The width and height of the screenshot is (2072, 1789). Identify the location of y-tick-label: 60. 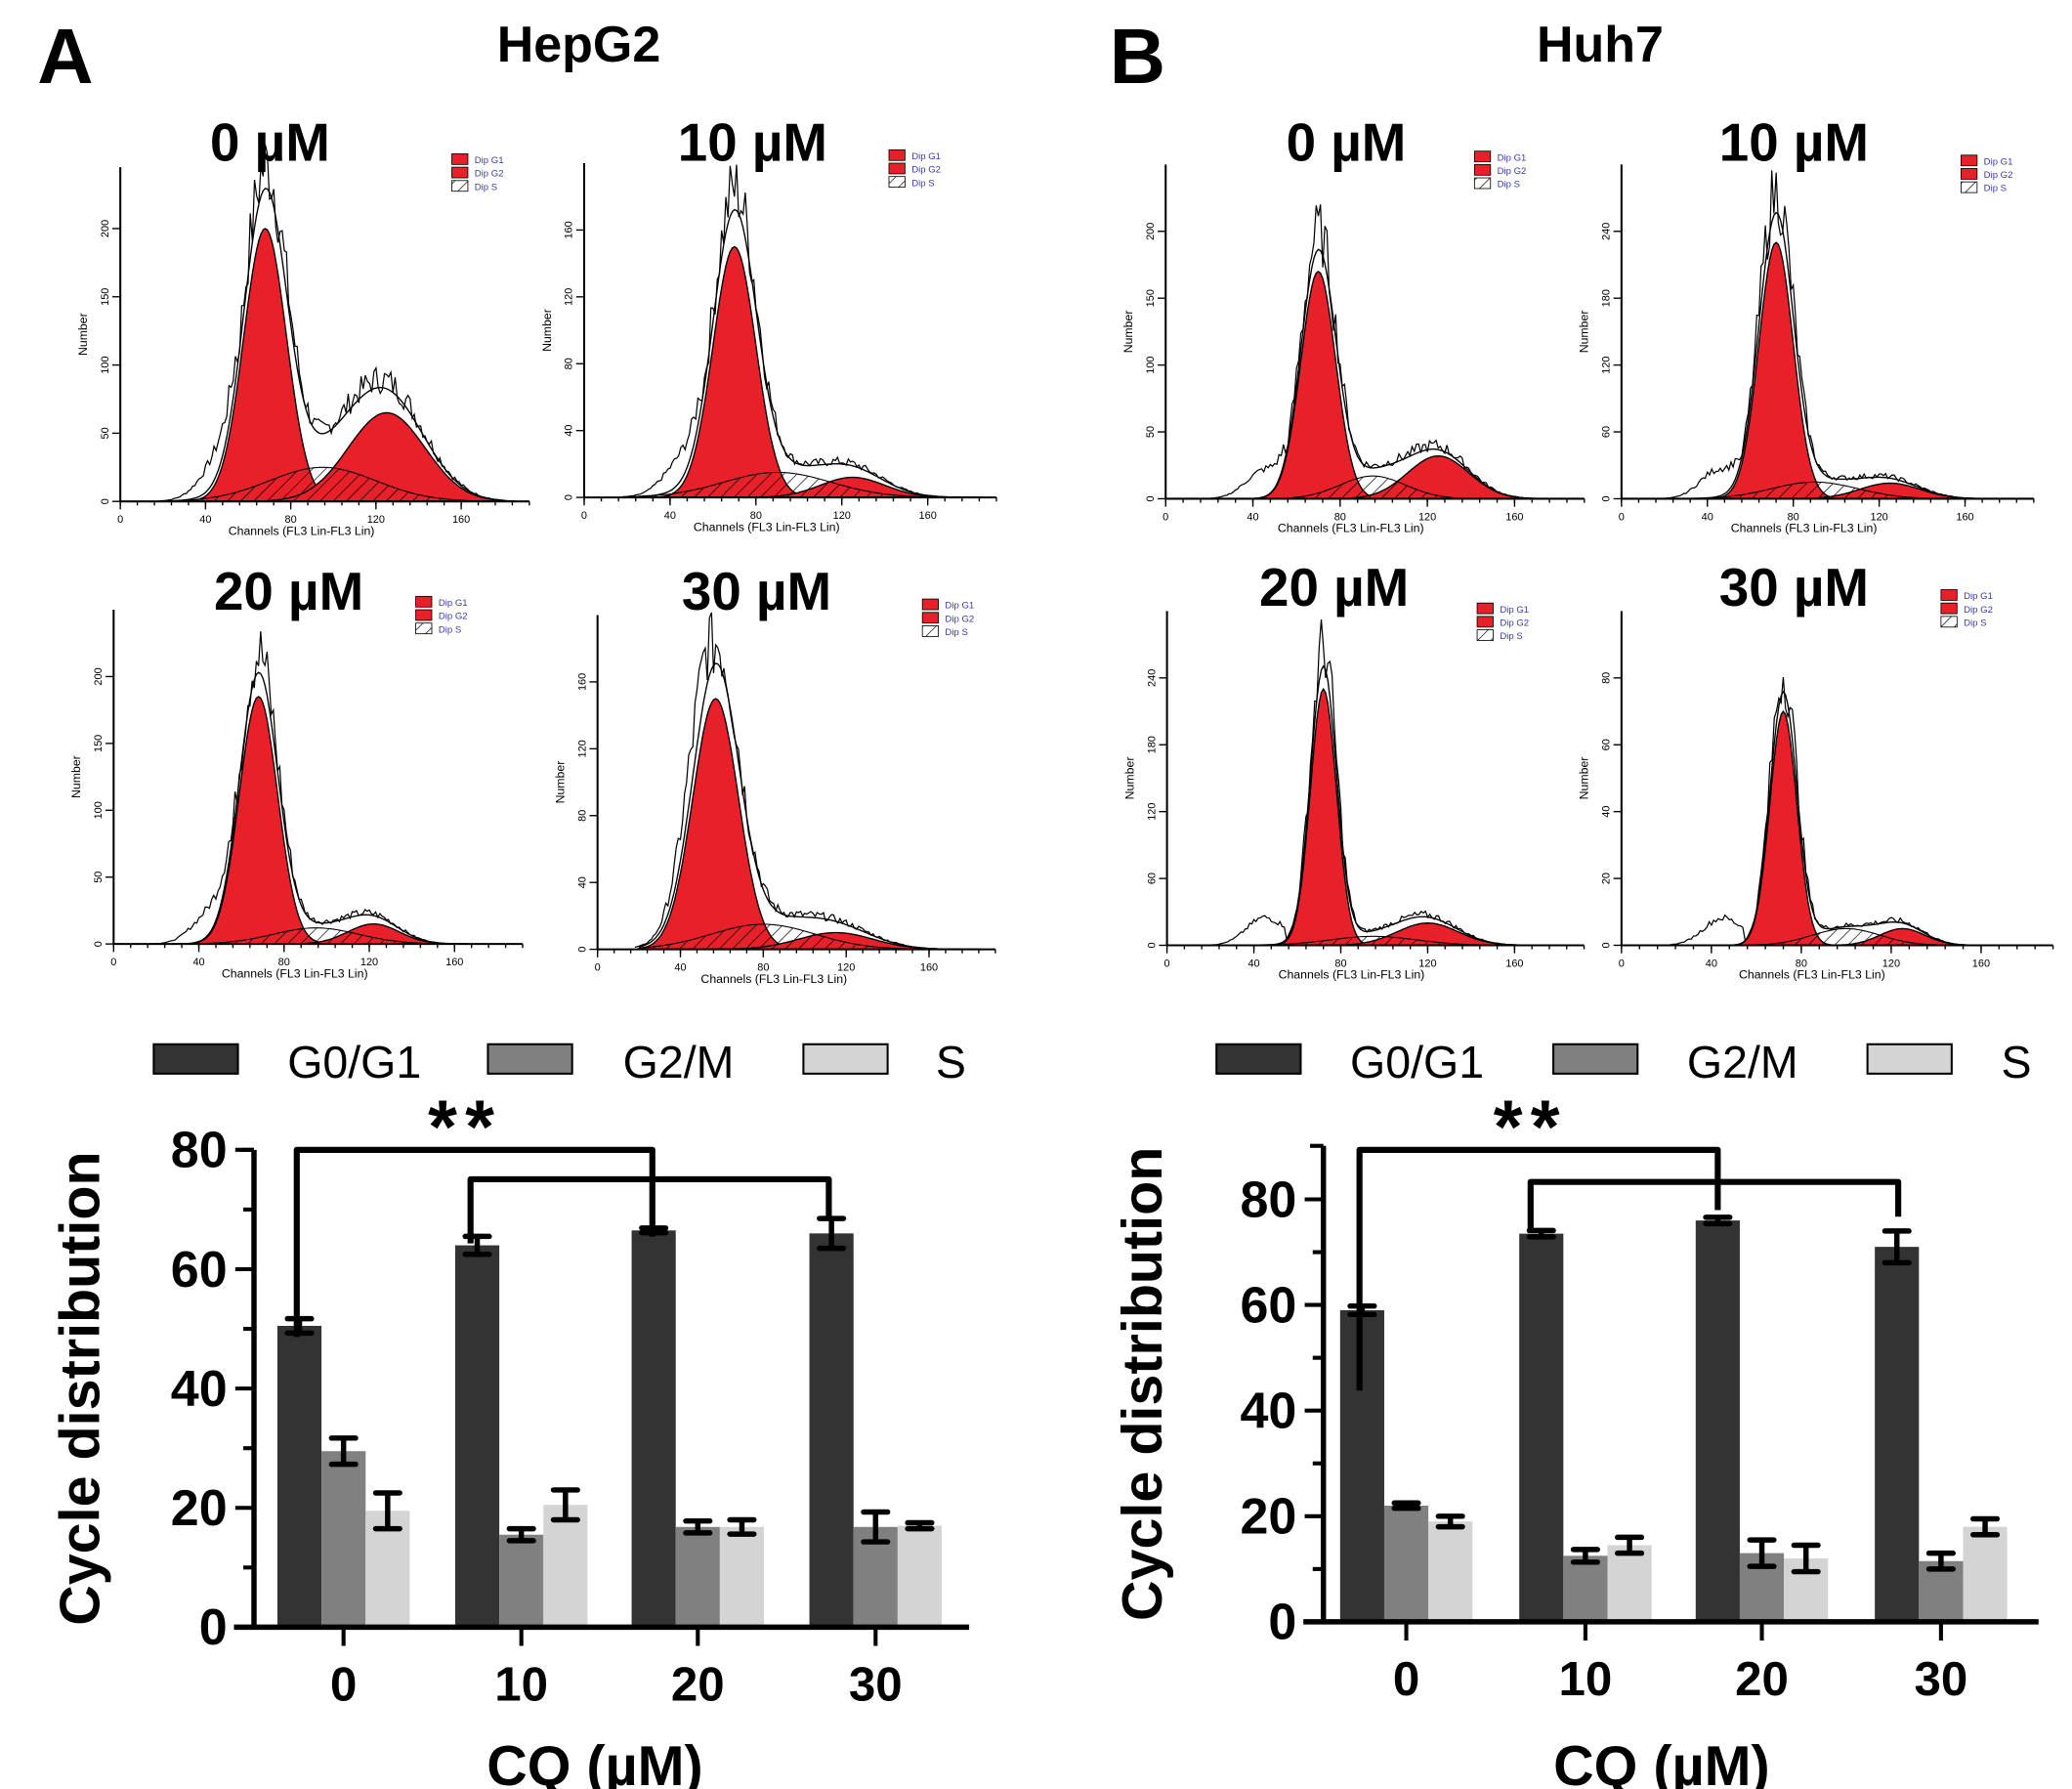
(1152, 878).